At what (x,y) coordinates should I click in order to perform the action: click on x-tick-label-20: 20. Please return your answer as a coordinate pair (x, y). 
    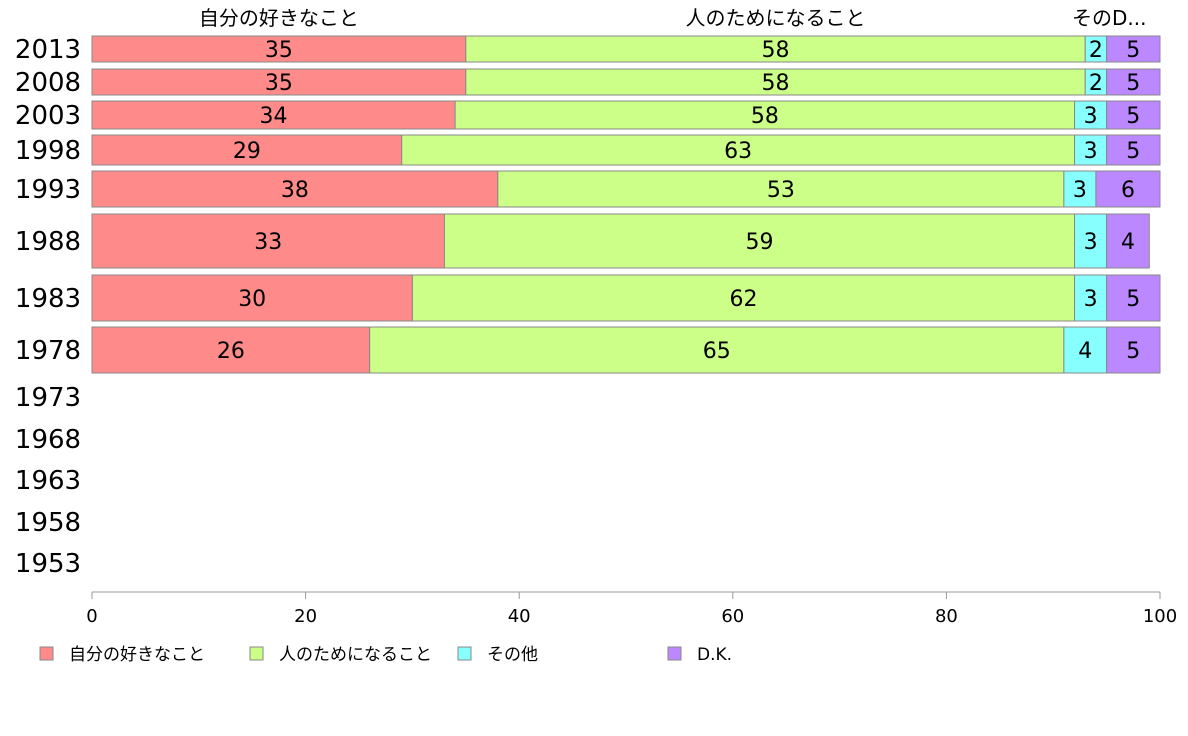
    Looking at the image, I should click on (305, 616).